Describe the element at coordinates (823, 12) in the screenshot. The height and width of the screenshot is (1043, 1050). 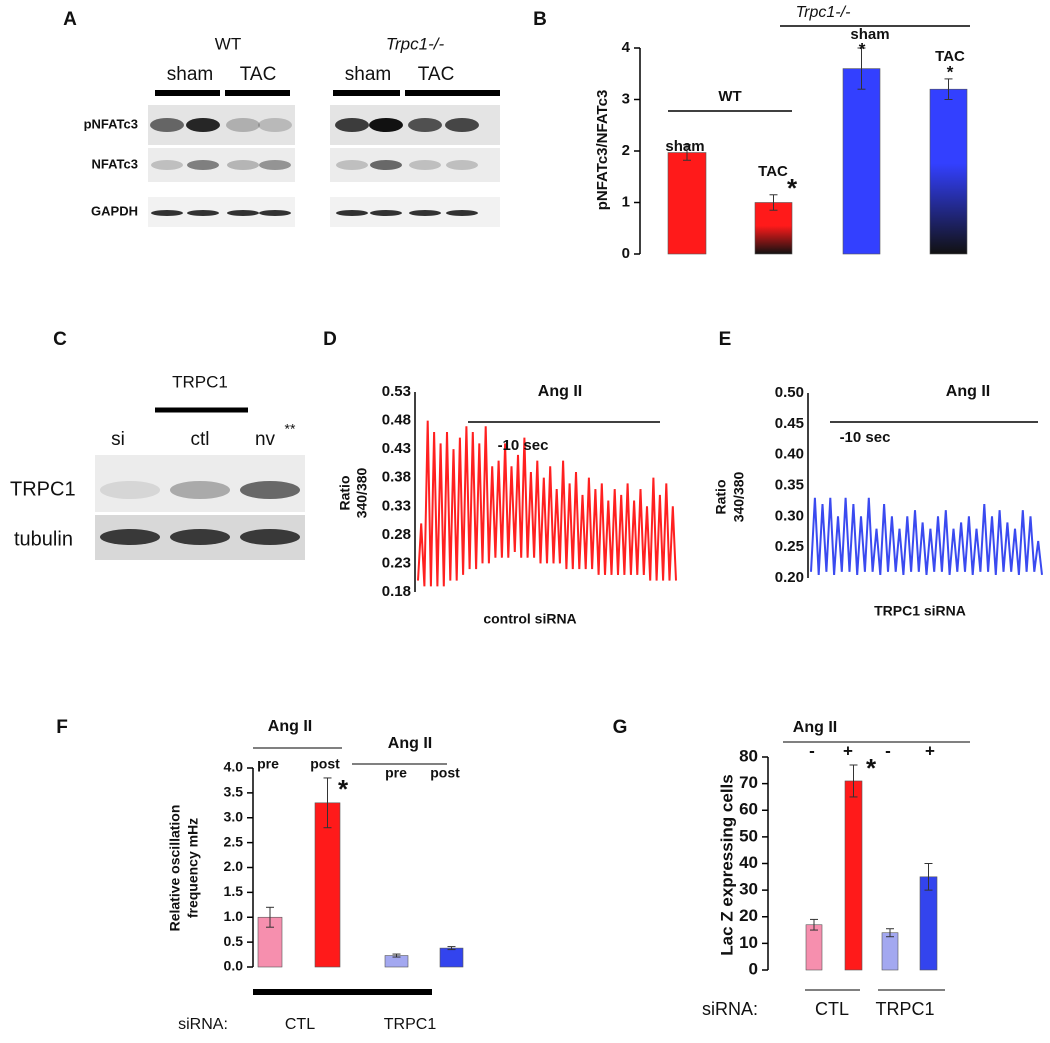
I see `group-label: Trpc1-/-` at that location.